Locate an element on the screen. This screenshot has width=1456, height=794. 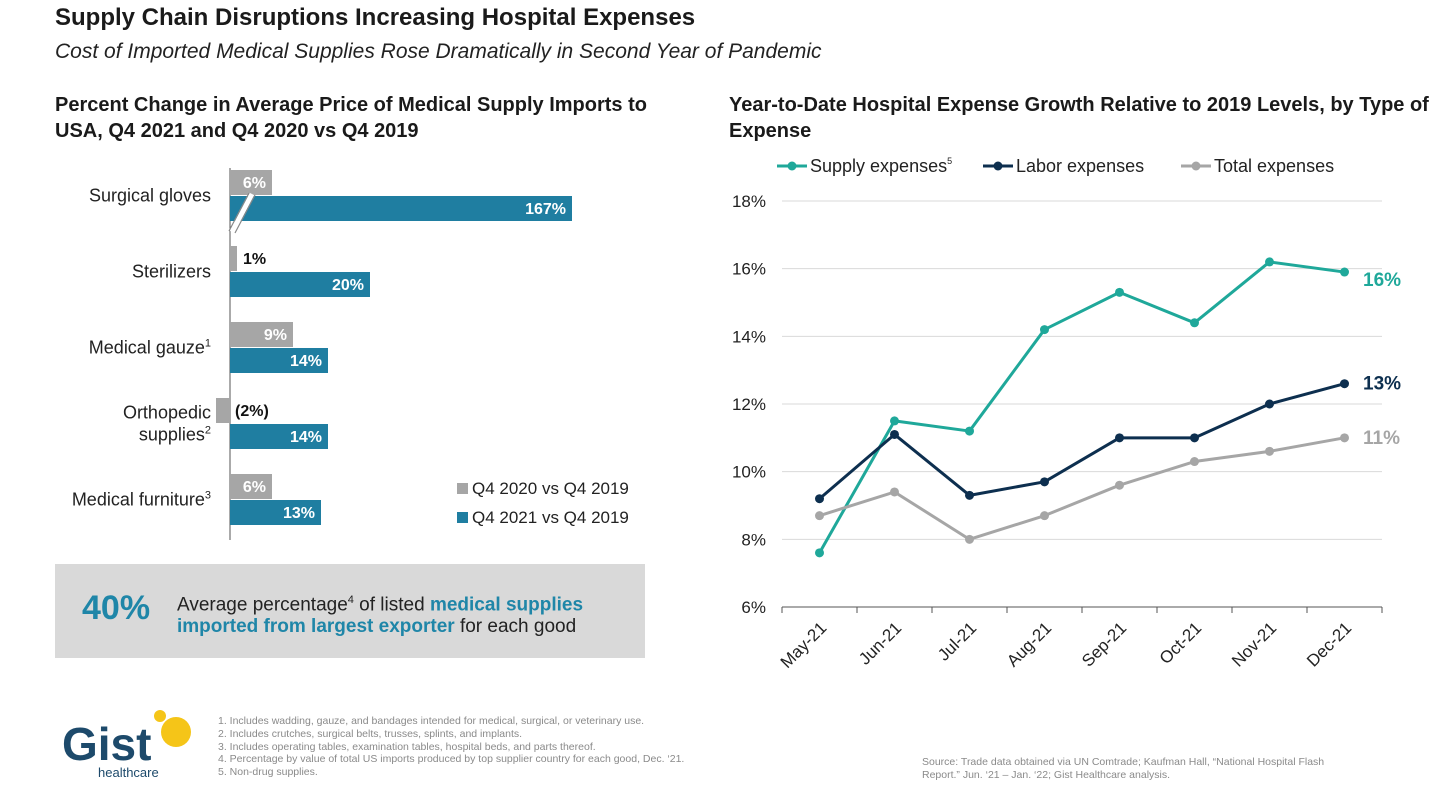
x-tick-label: Sep-21 is located at coordinates (1104, 644).